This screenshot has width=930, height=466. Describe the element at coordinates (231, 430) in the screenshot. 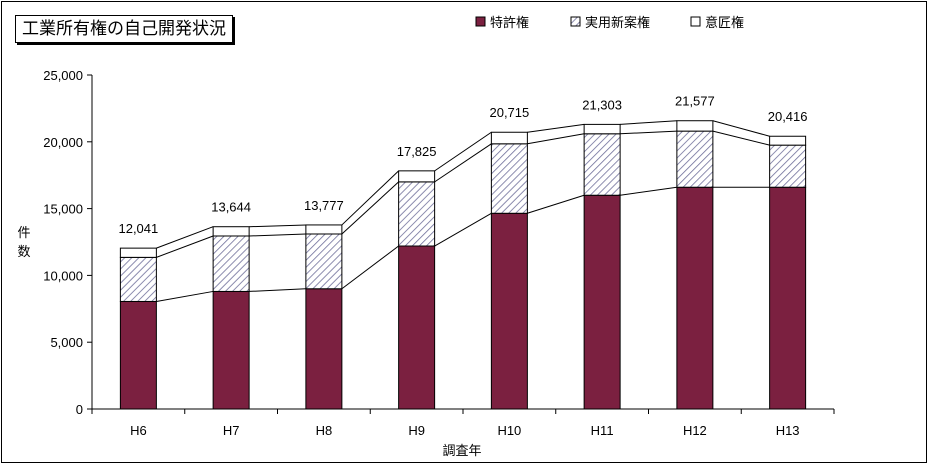

I see `x-tick-label: H7` at that location.